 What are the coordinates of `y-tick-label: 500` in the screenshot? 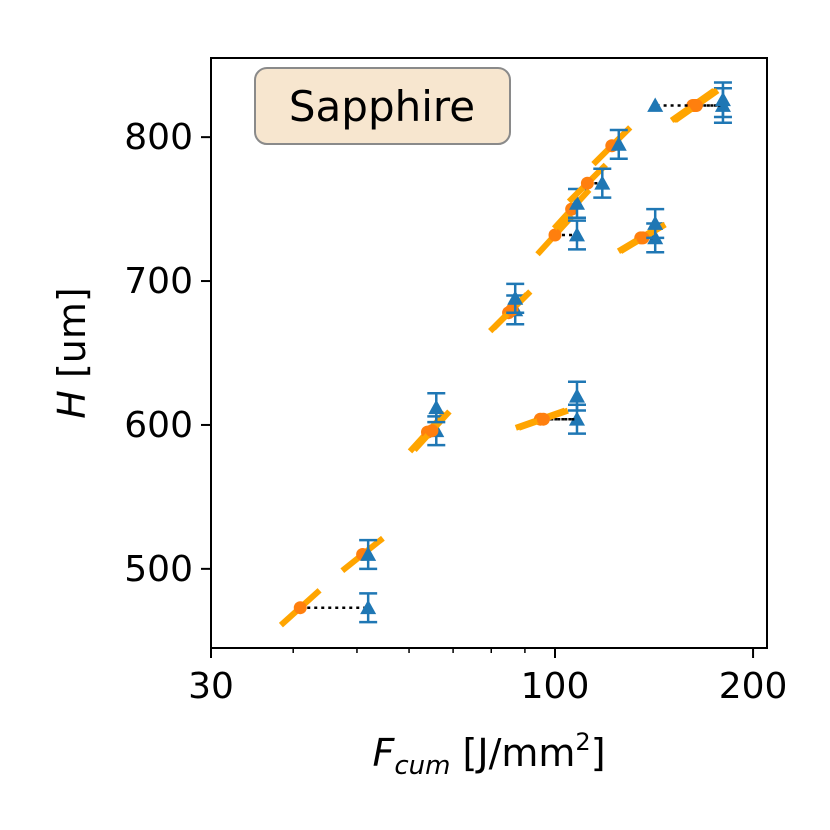 It's located at (158, 569).